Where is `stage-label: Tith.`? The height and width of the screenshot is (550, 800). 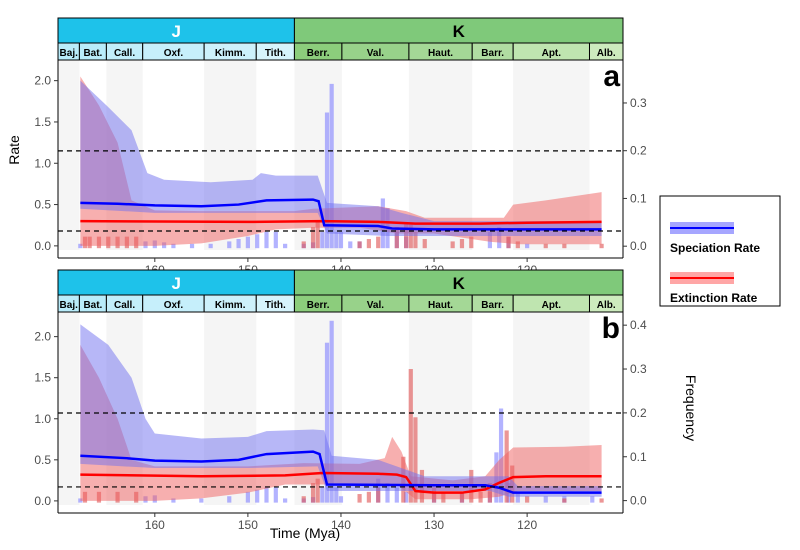 stage-label: Tith. is located at coordinates (275, 53).